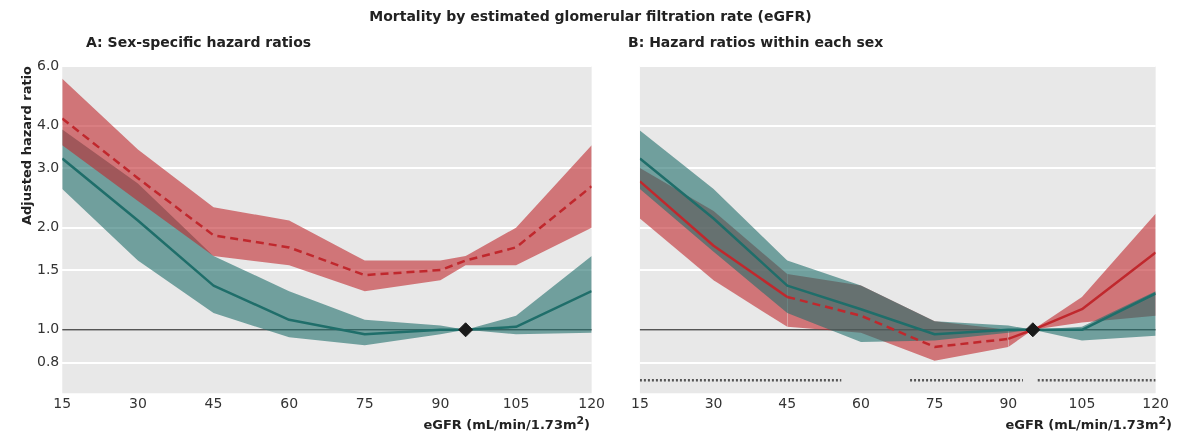 This screenshot has width=1181, height=444. What do you see at coordinates (48, 361) in the screenshot?
I see `y-tick-label: 0.8` at bounding box center [48, 361].